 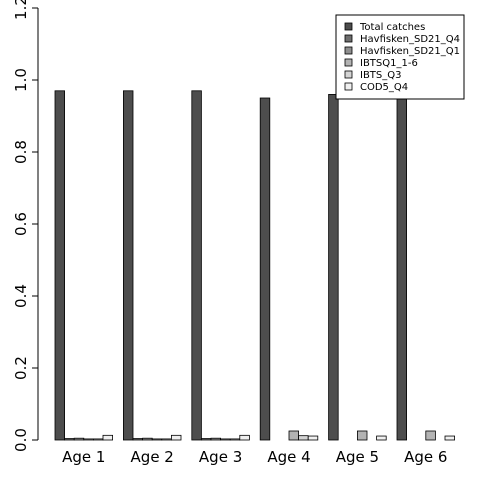 What do you see at coordinates (21, 224) in the screenshot?
I see `y-tick-label: 0.6` at bounding box center [21, 224].